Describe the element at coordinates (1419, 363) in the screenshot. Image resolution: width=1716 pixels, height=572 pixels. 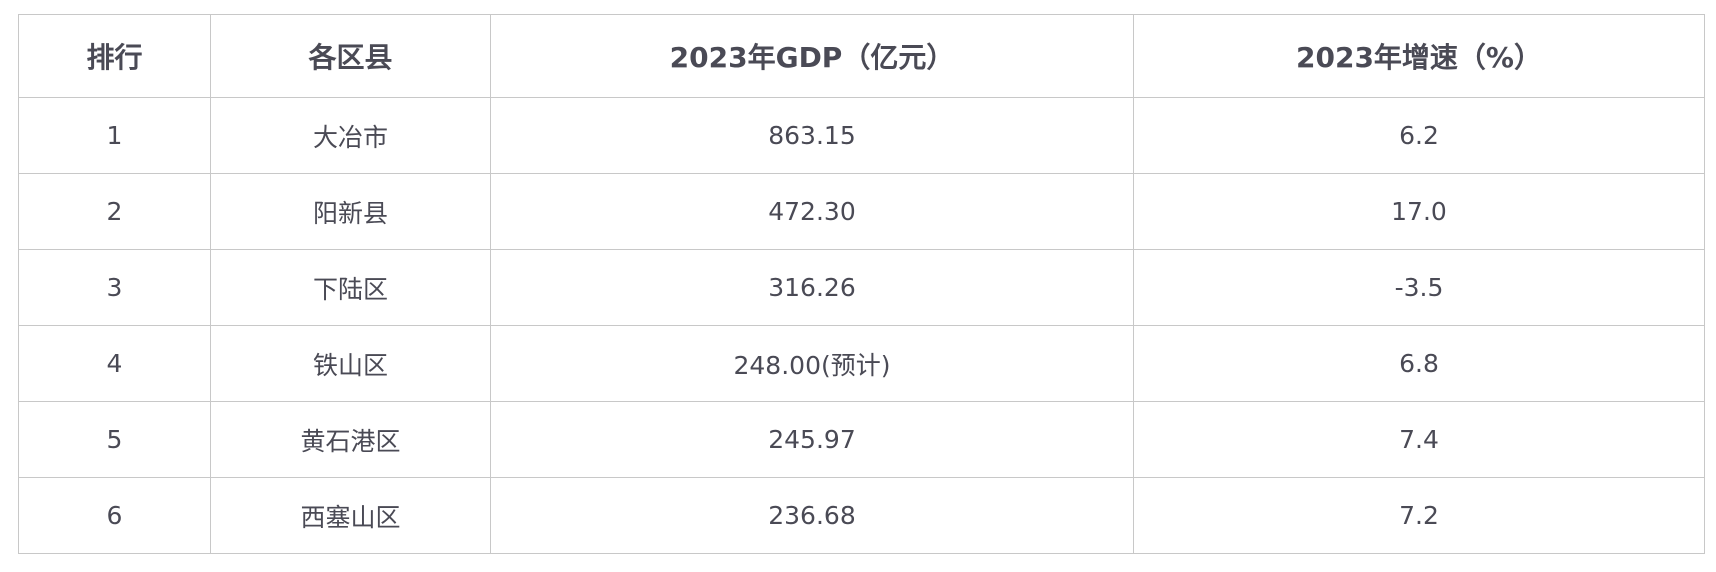
I see `cell-growth: 6.8` at that location.